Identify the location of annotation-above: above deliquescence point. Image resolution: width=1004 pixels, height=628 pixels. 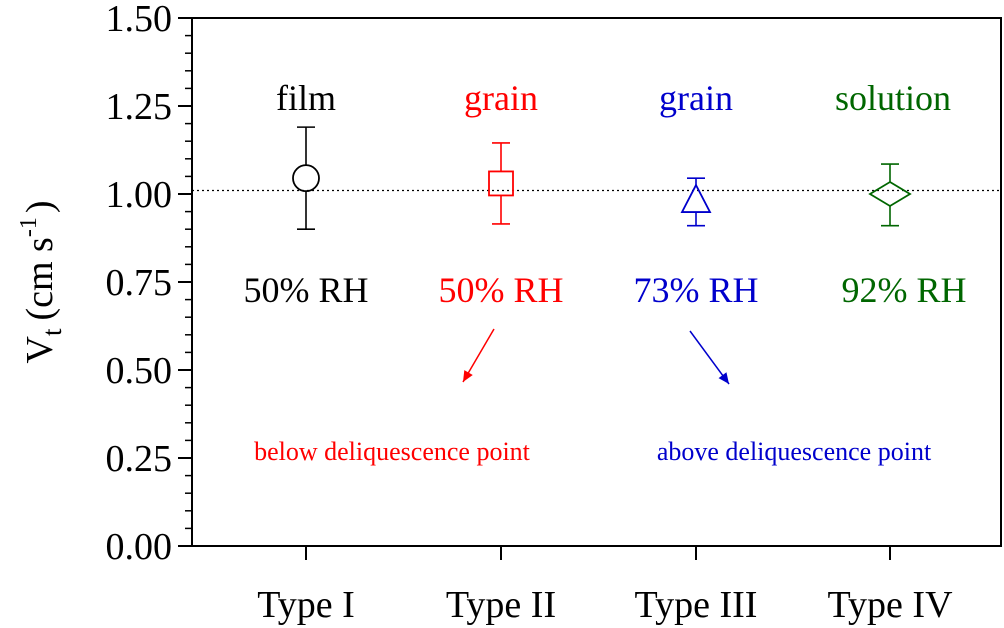
(794, 451).